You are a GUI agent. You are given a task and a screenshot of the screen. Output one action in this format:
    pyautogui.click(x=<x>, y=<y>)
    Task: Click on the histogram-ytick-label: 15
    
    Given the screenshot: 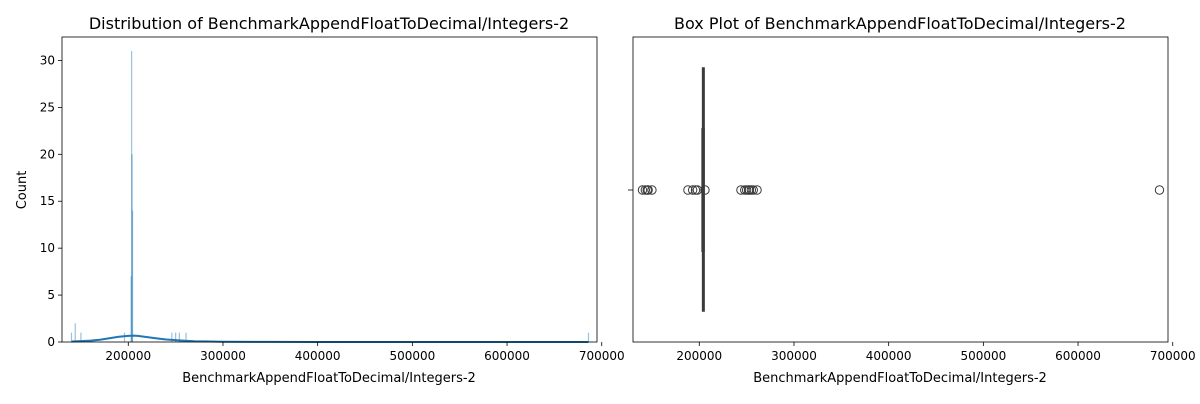 What is the action you would take?
    pyautogui.click(x=47, y=201)
    